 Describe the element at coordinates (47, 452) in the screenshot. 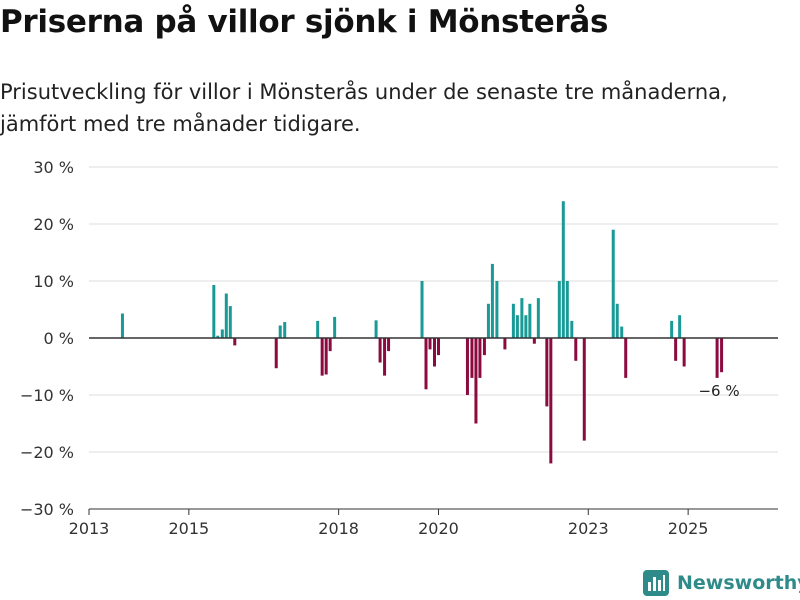

I see `y-tick-label: −20 %` at that location.